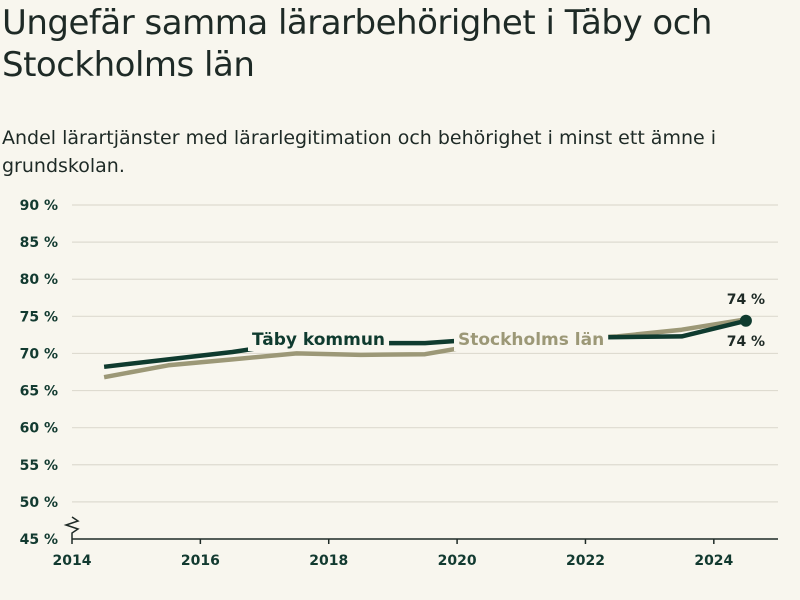 The width and height of the screenshot is (800, 600). What do you see at coordinates (200, 561) in the screenshot?
I see `x-tick-label: 2016` at bounding box center [200, 561].